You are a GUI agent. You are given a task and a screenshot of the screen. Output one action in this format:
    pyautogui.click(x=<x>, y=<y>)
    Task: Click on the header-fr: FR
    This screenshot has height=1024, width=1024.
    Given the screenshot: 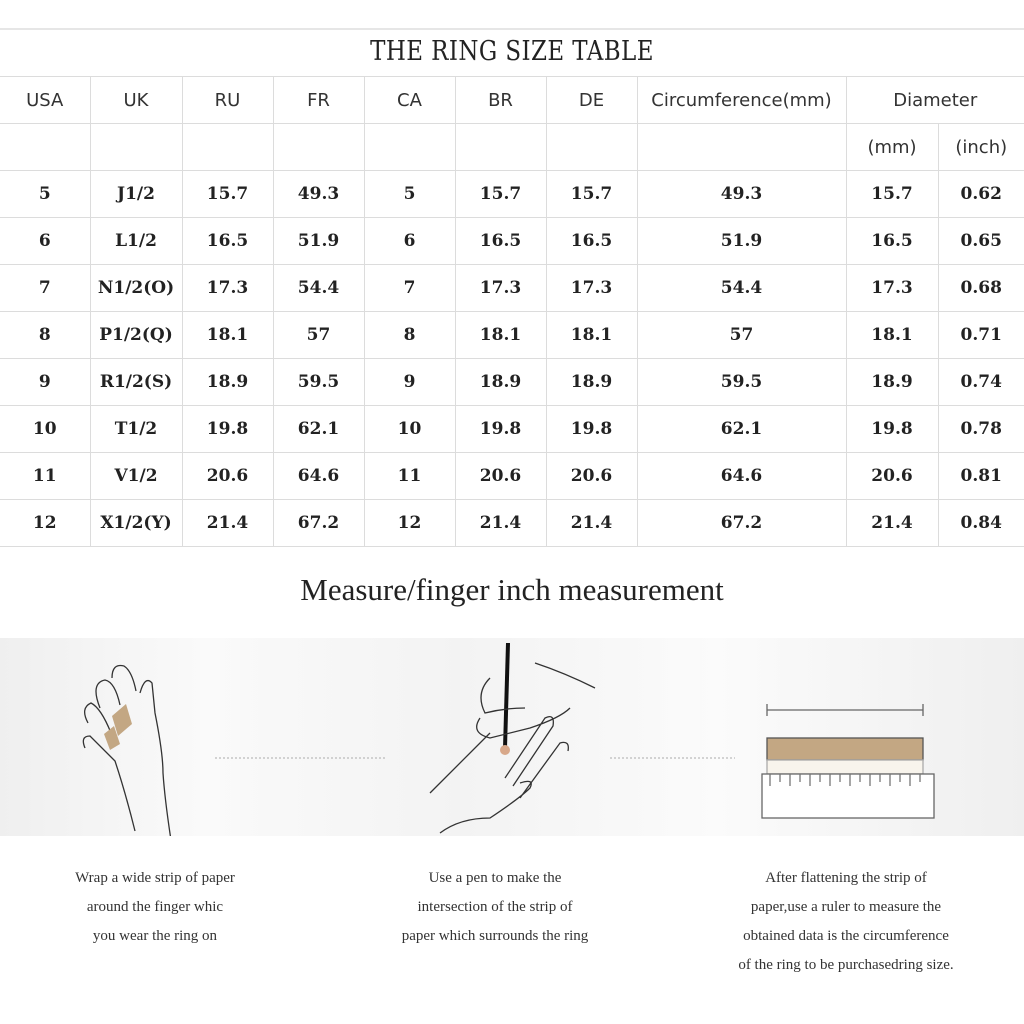 What is the action you would take?
    pyautogui.click(x=318, y=100)
    